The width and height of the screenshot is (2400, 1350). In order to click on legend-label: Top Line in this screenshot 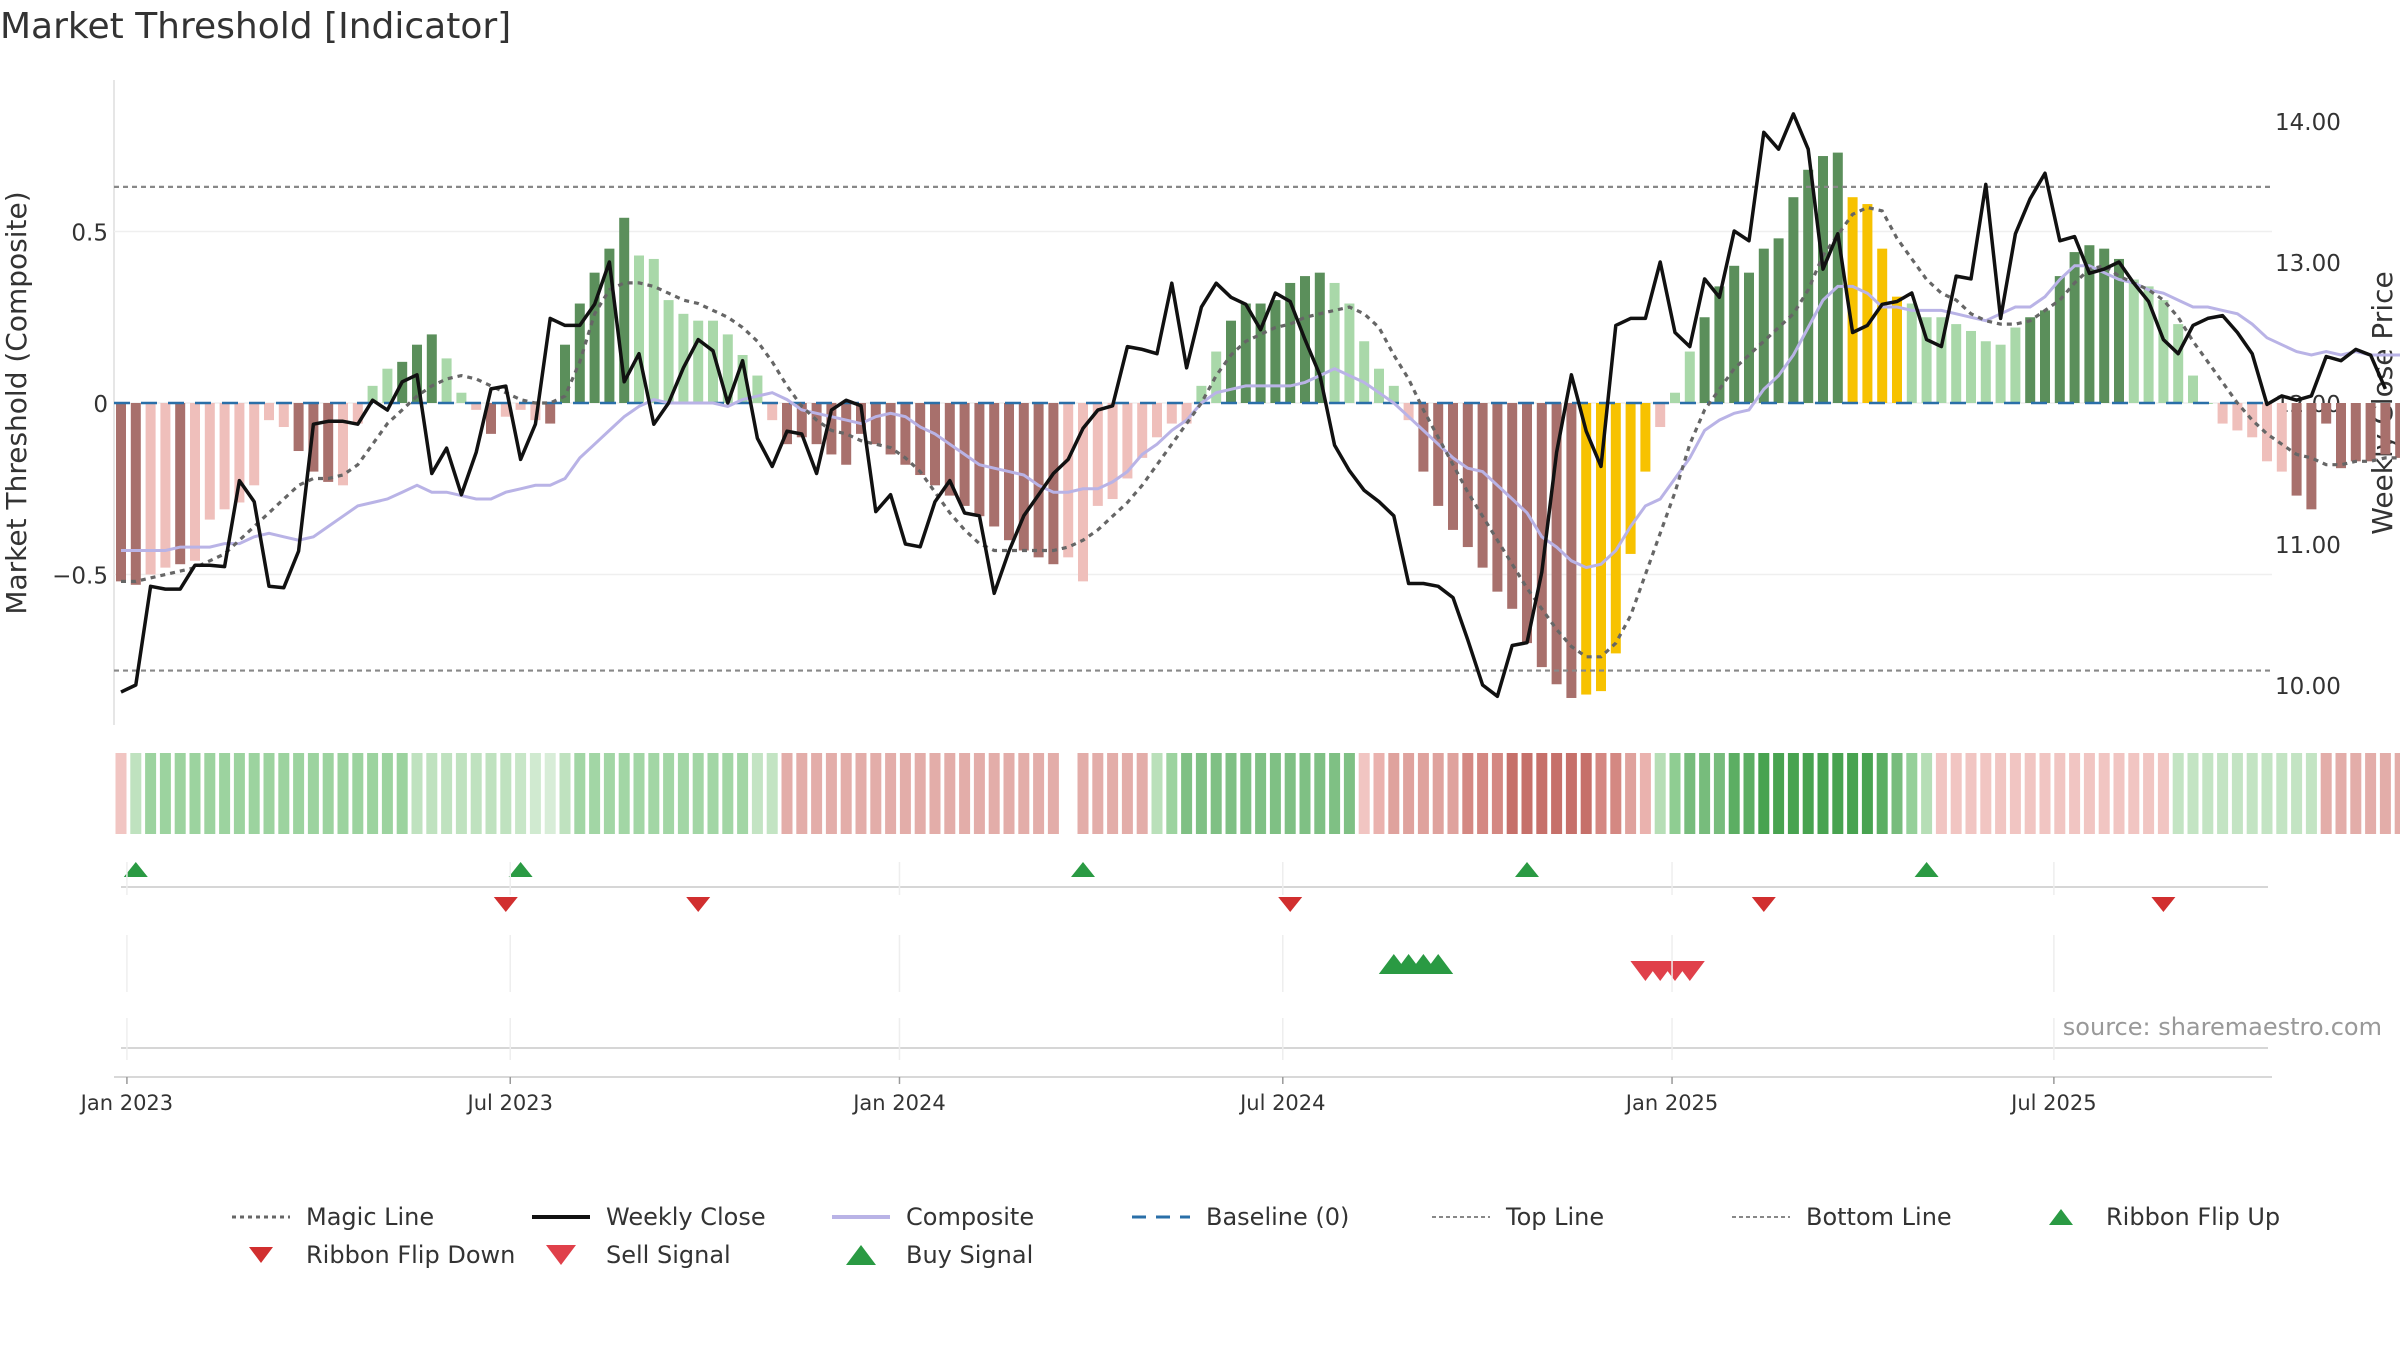, I will do `click(1555, 1217)`.